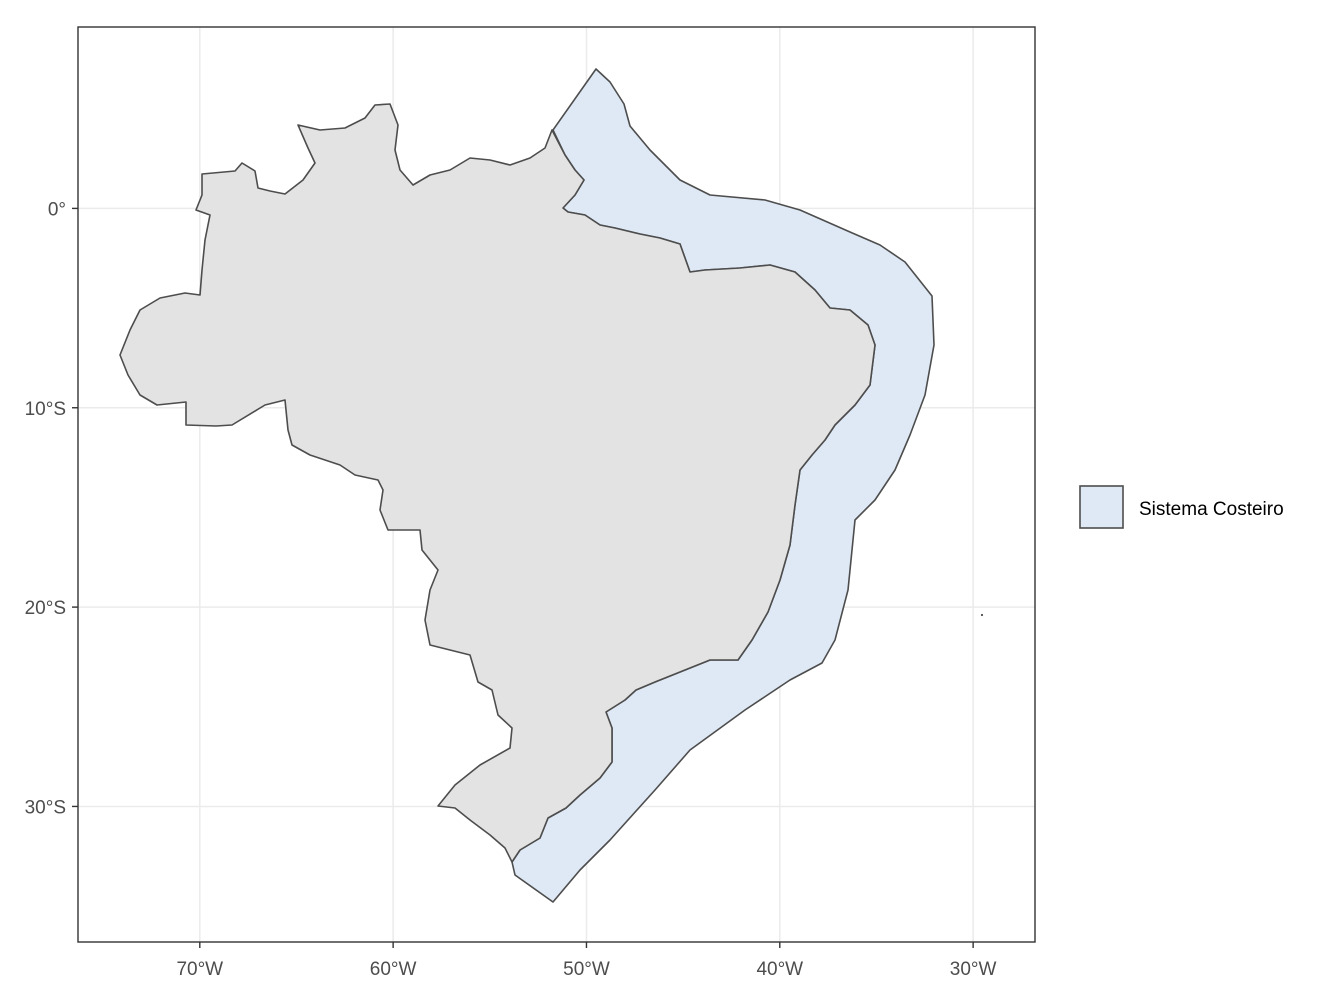 This screenshot has width=1344, height=1008. I want to click on x-axis: 70°W 60°W 50°W 40°W 30°W, so click(586, 961).